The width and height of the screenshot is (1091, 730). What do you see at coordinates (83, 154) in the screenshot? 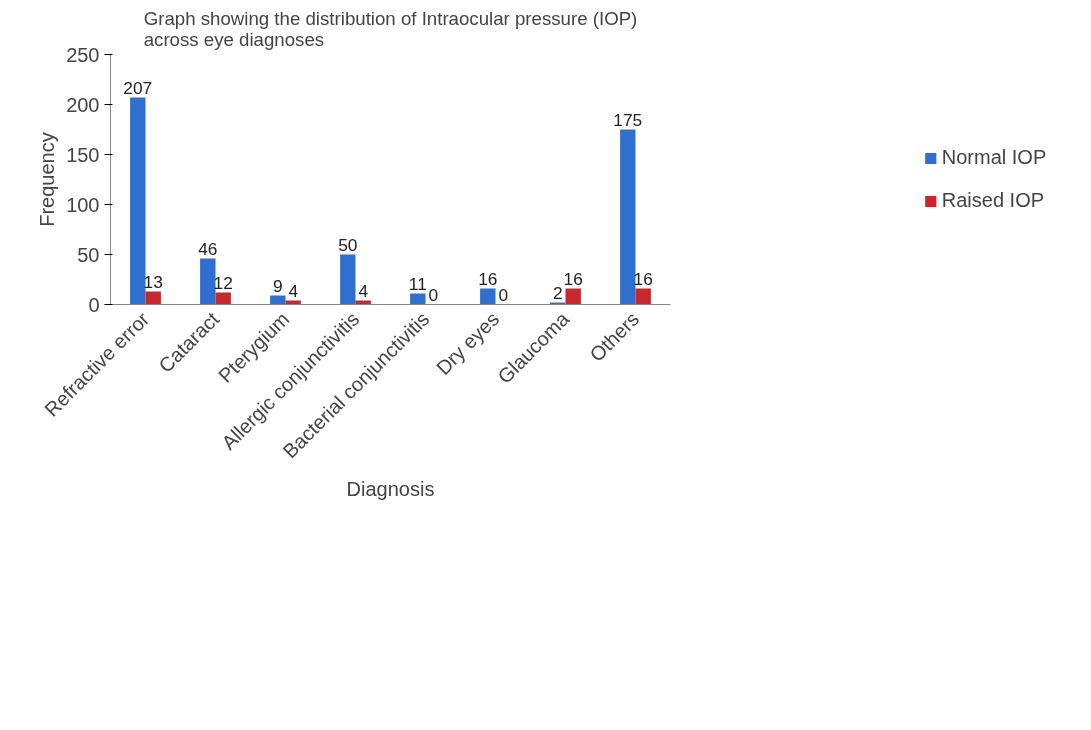
I see `y-tick-label: 150` at bounding box center [83, 154].